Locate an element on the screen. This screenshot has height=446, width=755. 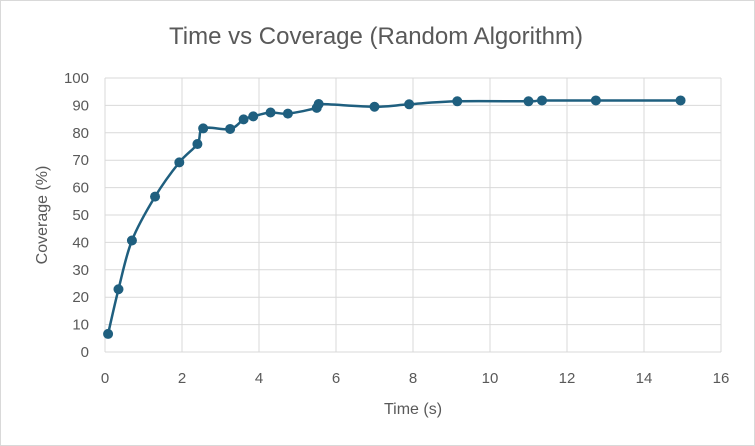
x-tick-label: 6 is located at coordinates (336, 378).